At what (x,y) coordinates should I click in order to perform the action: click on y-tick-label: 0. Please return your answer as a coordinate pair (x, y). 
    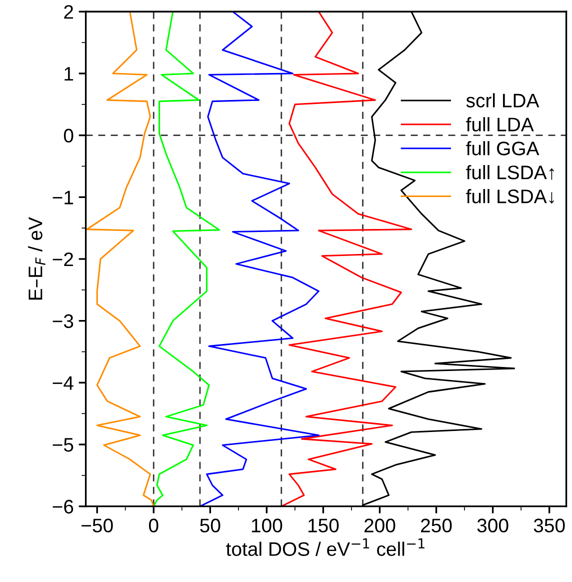
    Looking at the image, I should click on (69, 135).